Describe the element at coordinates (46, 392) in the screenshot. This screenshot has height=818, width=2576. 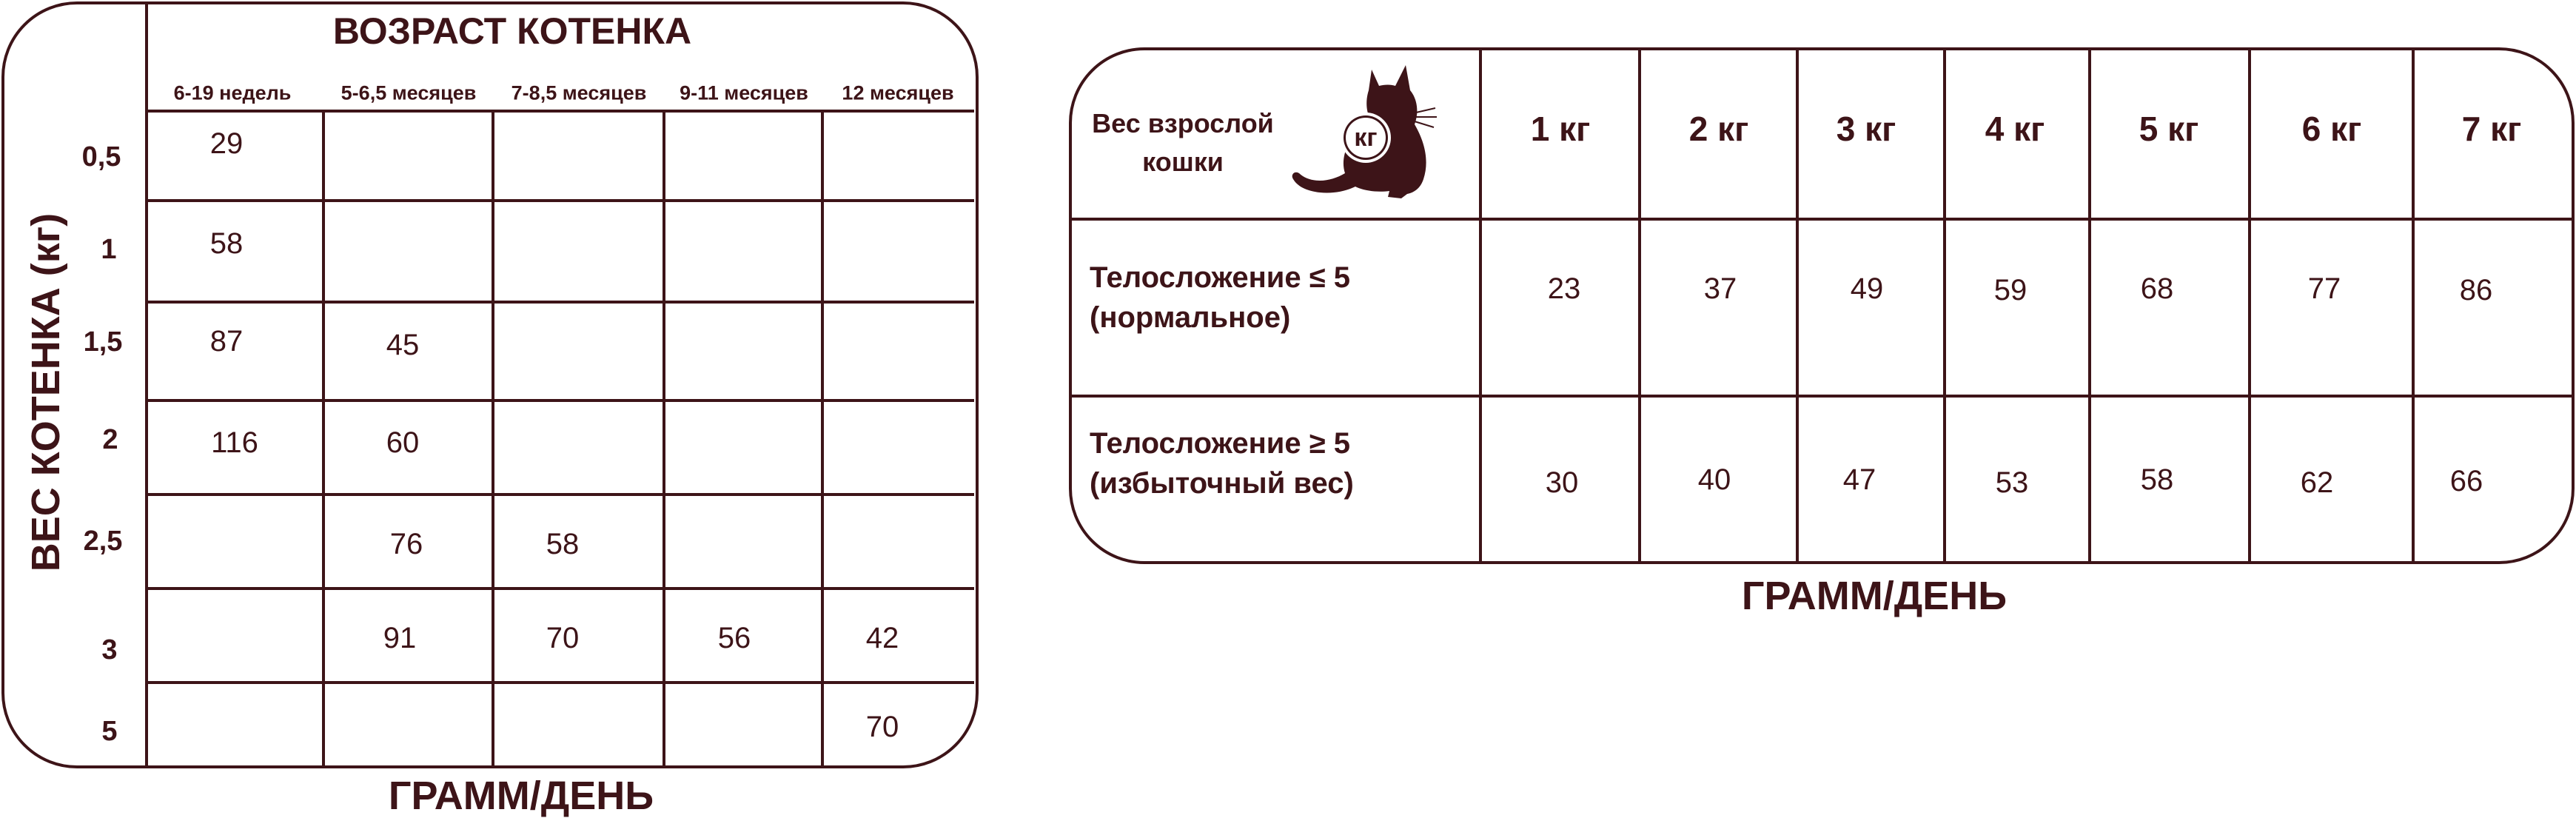
I see `kitten-weight-axis-label: ВЕС КОТЕНКА (кг)` at that location.